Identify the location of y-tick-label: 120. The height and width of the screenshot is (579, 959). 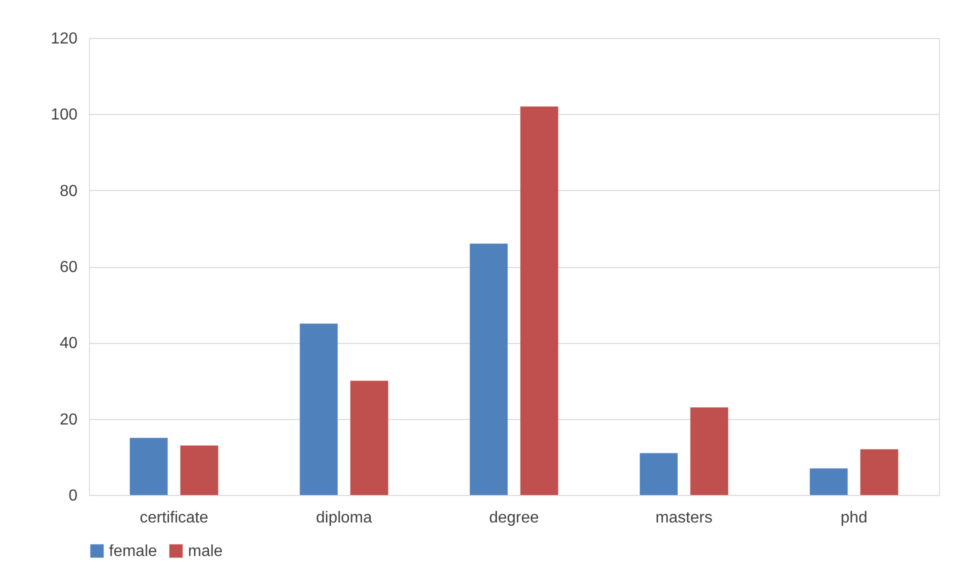
(64, 39).